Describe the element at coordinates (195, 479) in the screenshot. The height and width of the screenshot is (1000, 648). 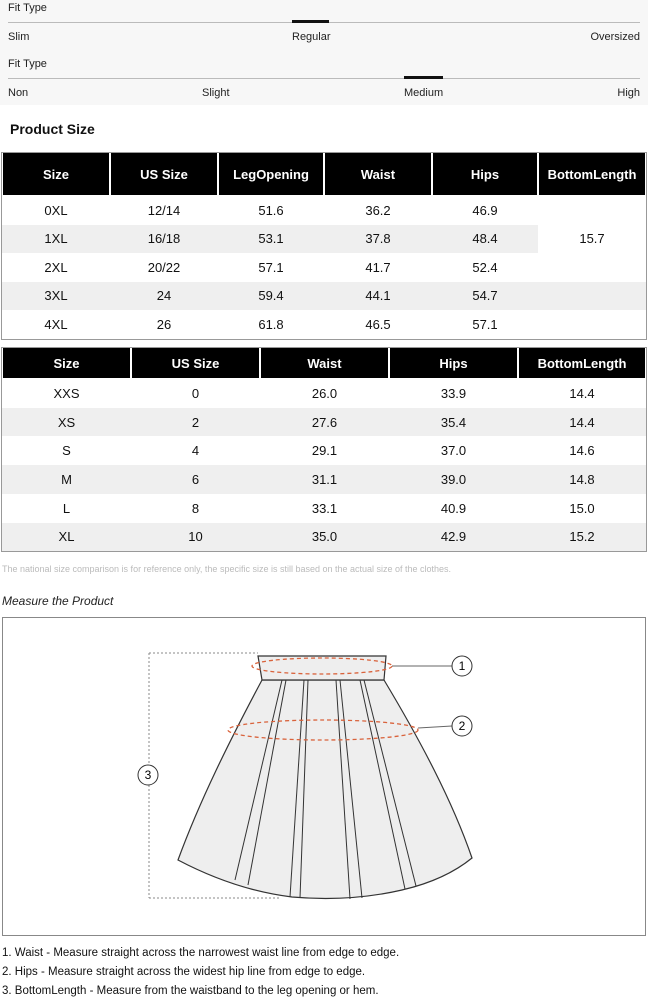
I see `table-cell: 6` at that location.